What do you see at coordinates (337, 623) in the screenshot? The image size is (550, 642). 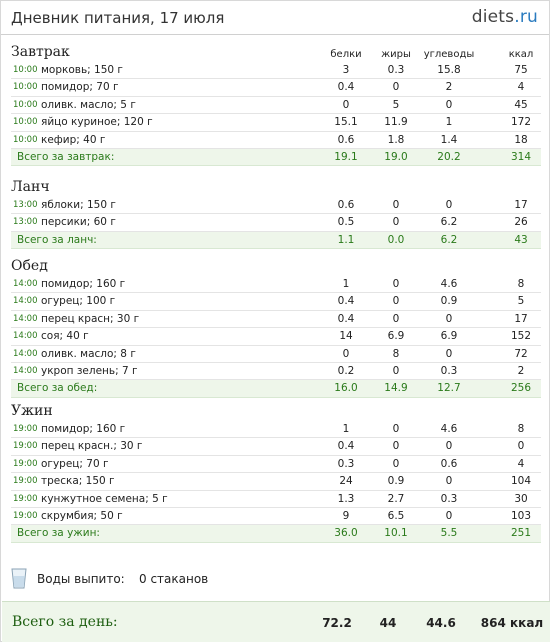 I see `day-protein: 72.2` at bounding box center [337, 623].